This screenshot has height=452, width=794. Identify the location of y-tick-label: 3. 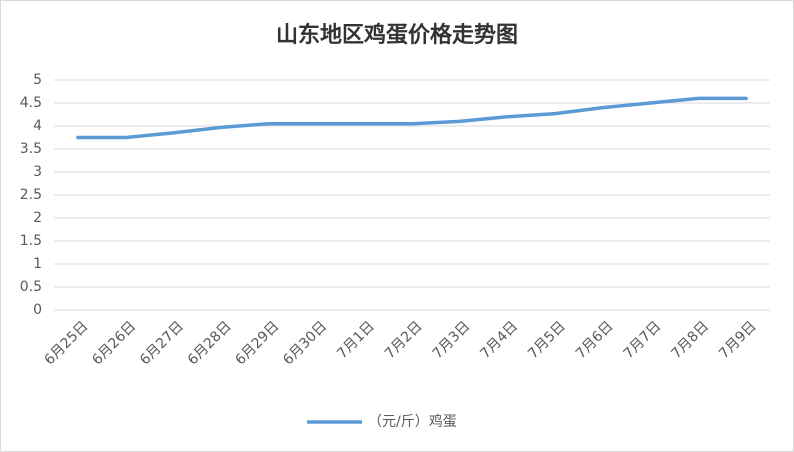
(37, 172).